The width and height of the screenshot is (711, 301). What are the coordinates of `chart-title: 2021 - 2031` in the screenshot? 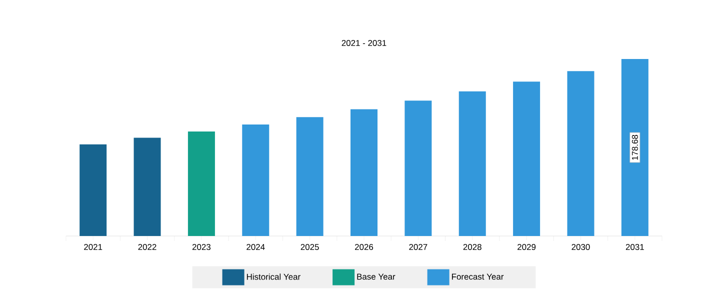 It's located at (364, 43).